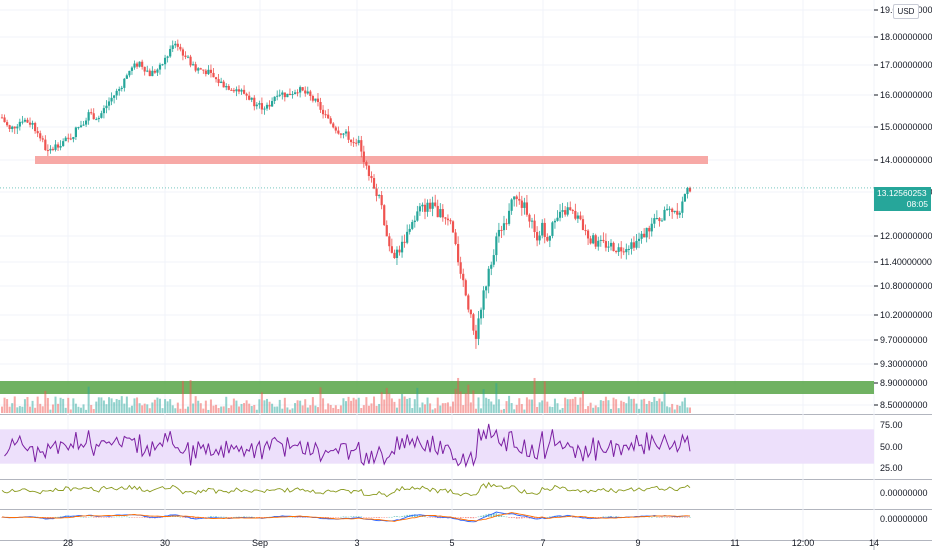 The image size is (932, 550). What do you see at coordinates (471, 543) in the screenshot?
I see `time-axis: 28 30 Sep 3 5 7 9 11 12:00 14` at bounding box center [471, 543].